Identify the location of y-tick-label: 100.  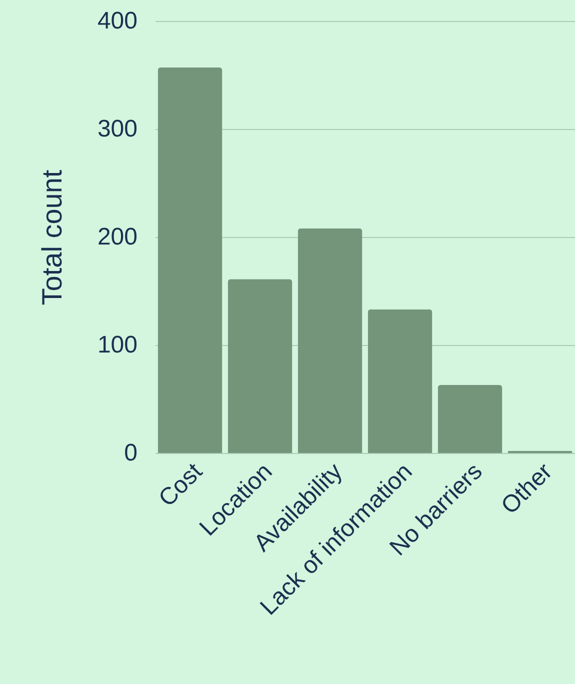
(117, 345).